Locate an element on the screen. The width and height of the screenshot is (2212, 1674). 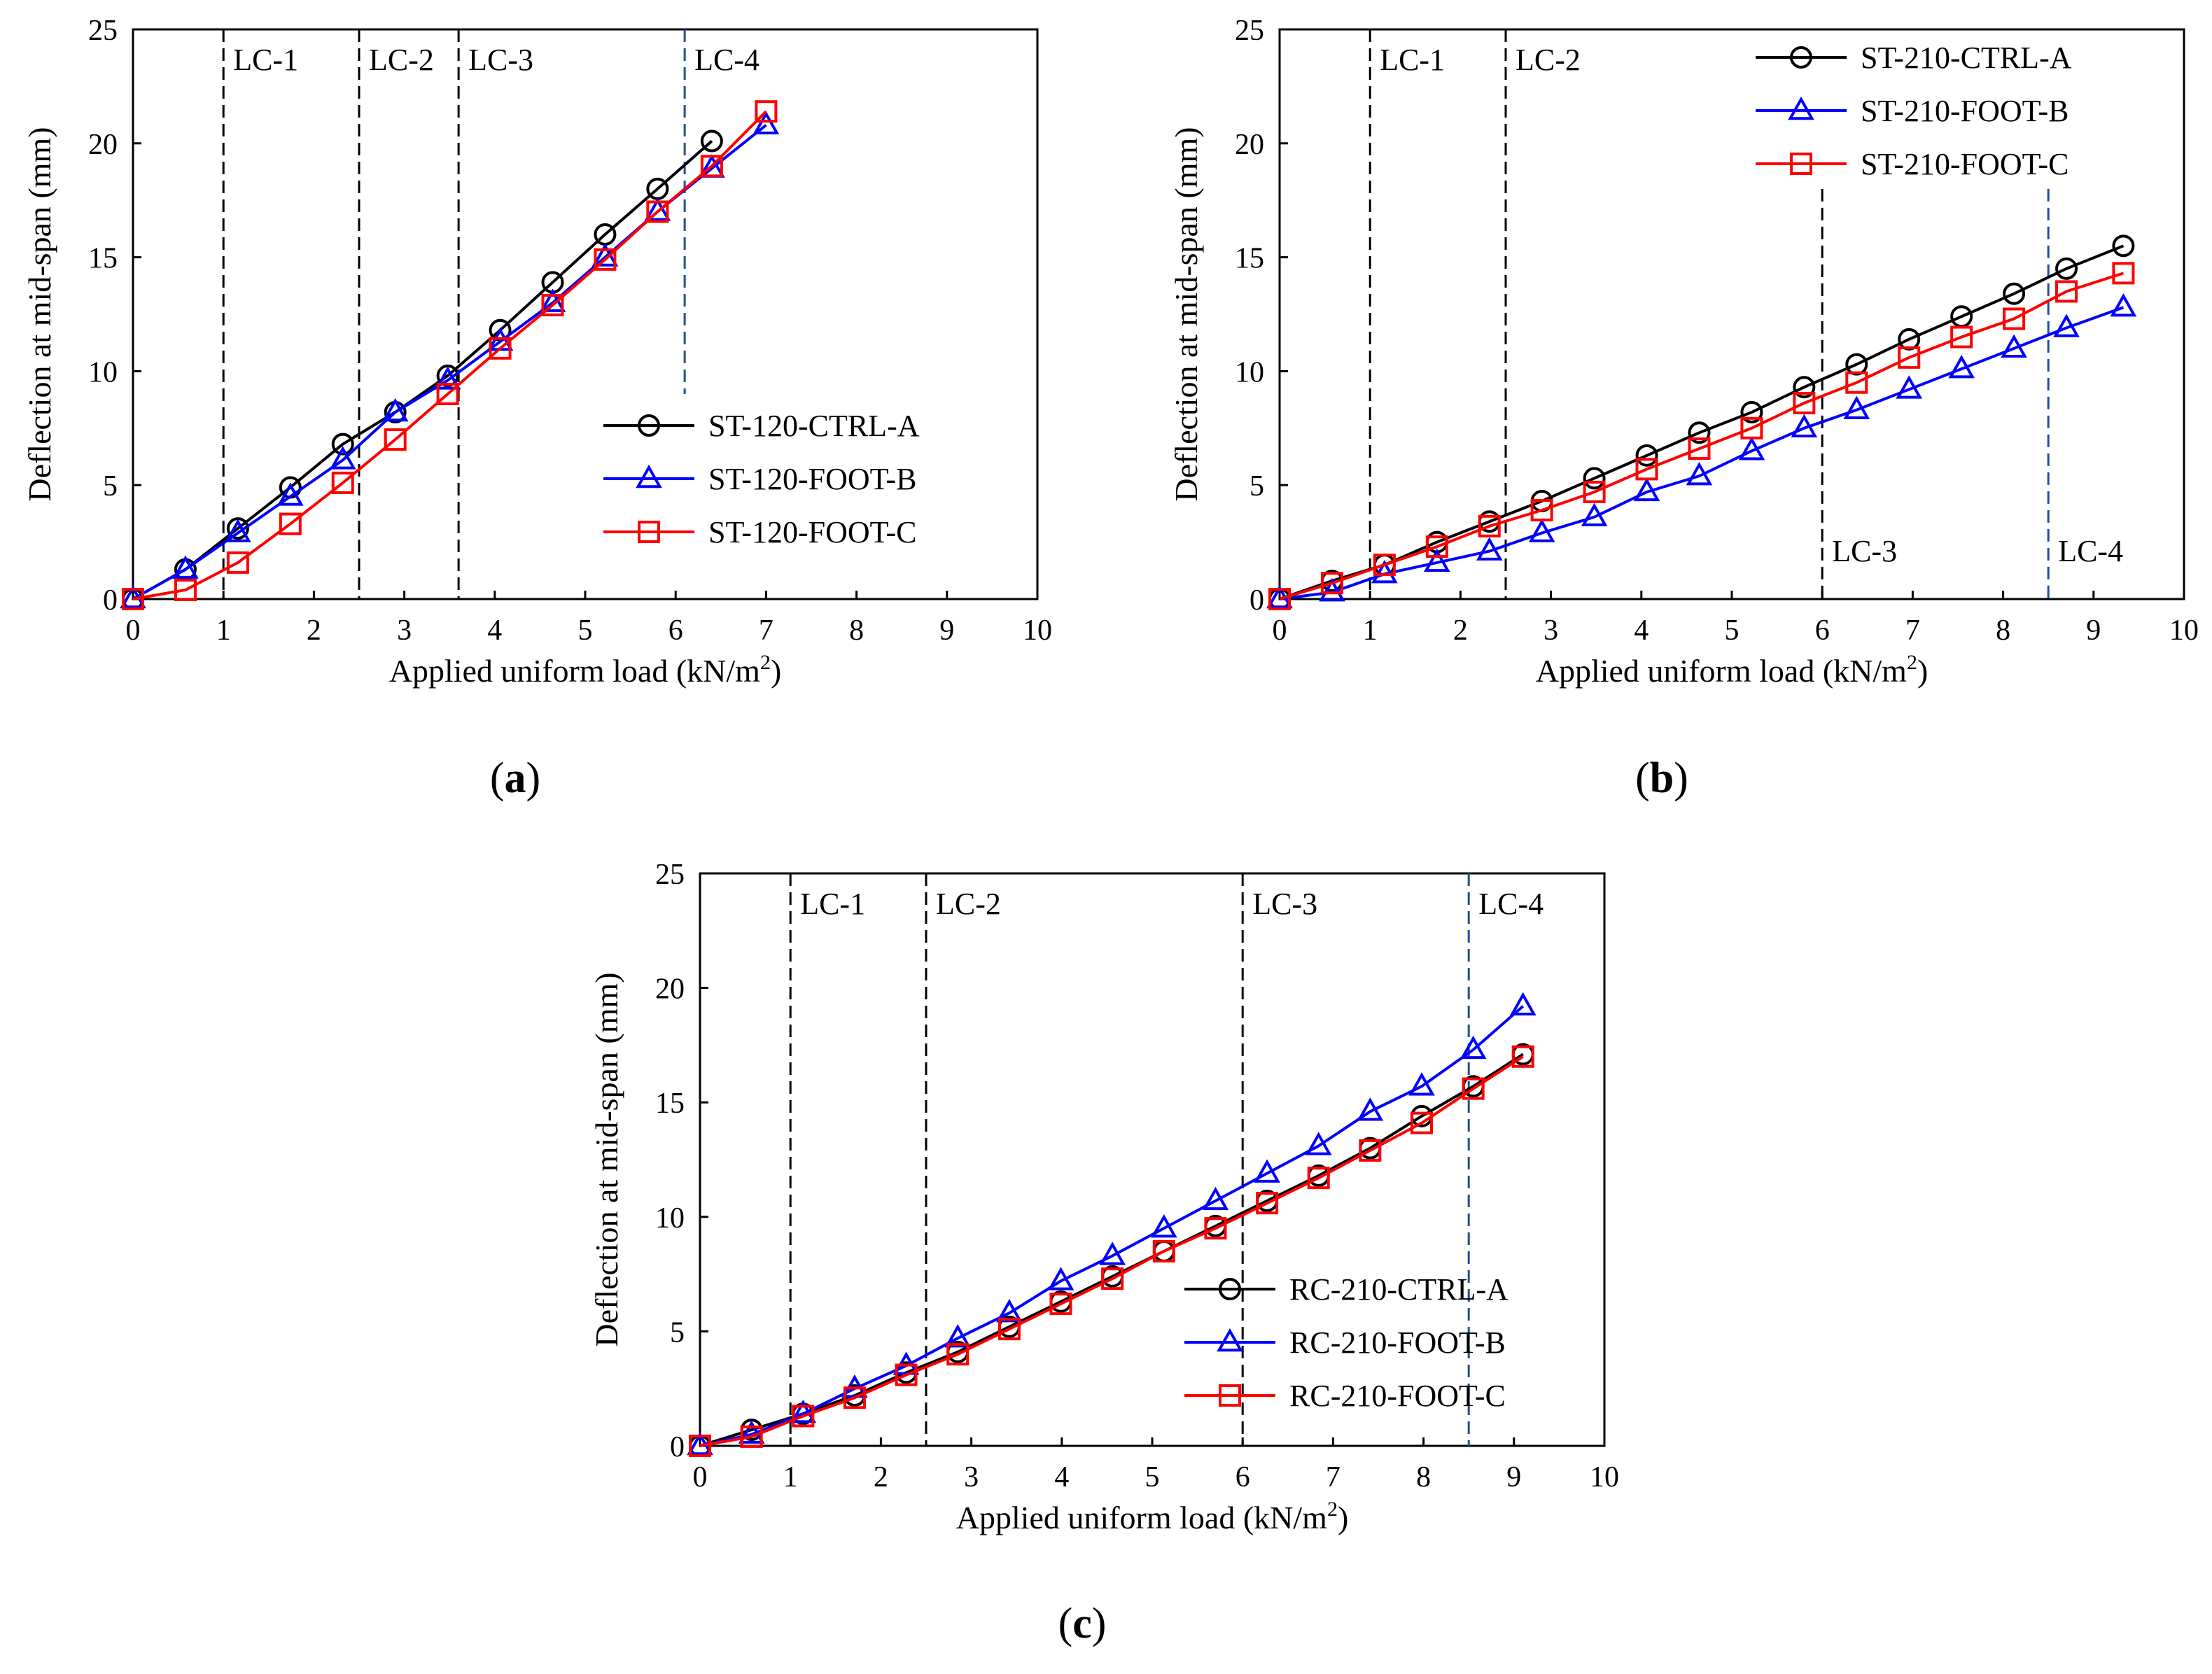
panel-label: (b) is located at coordinates (1661, 778).